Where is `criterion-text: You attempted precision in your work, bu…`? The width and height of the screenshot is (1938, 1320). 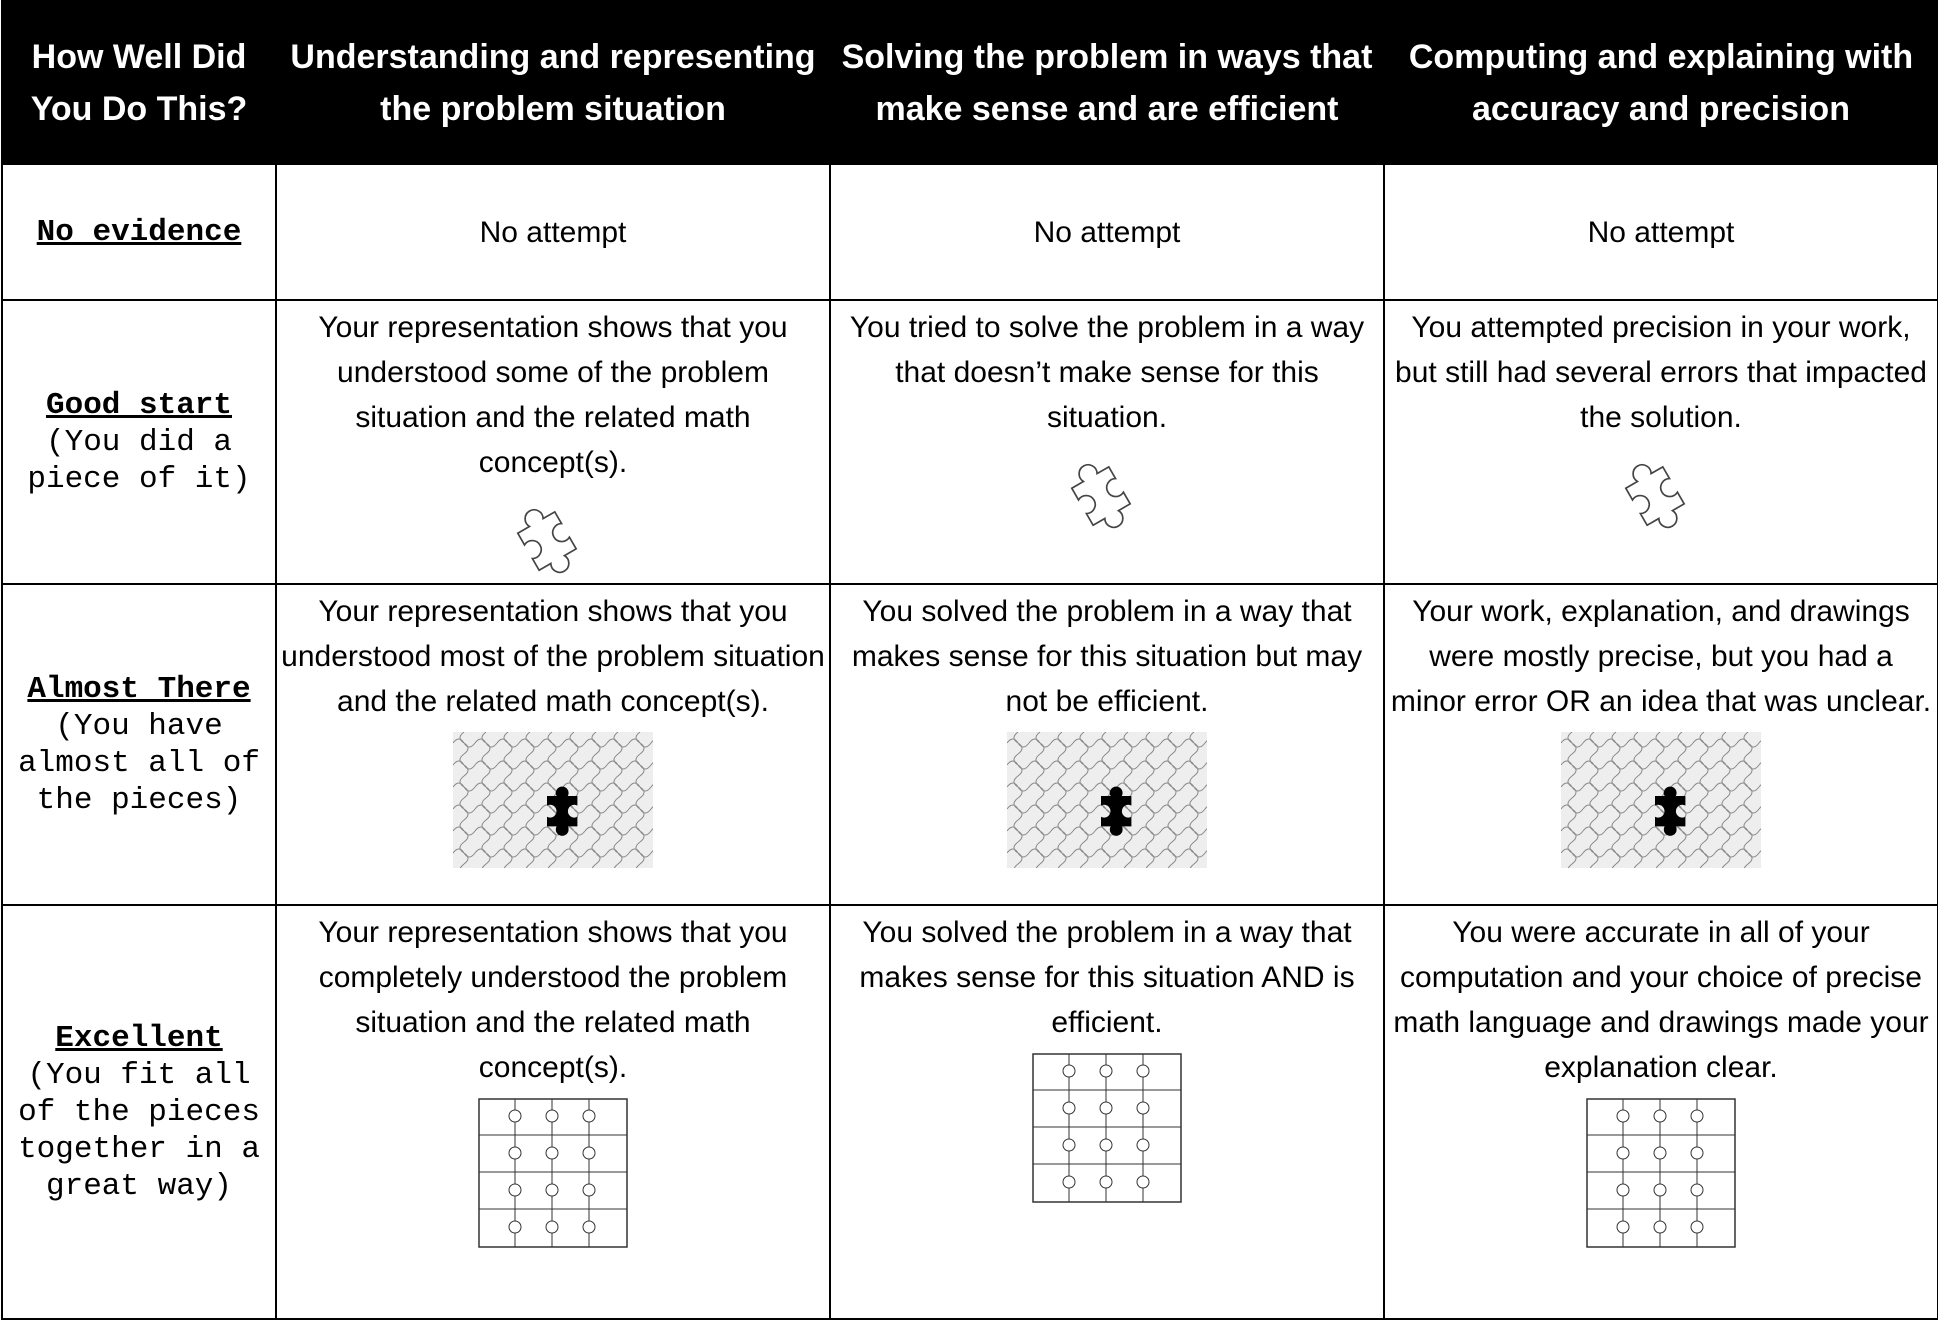 criterion-text: You attempted precision in your work, bu… is located at coordinates (1661, 372).